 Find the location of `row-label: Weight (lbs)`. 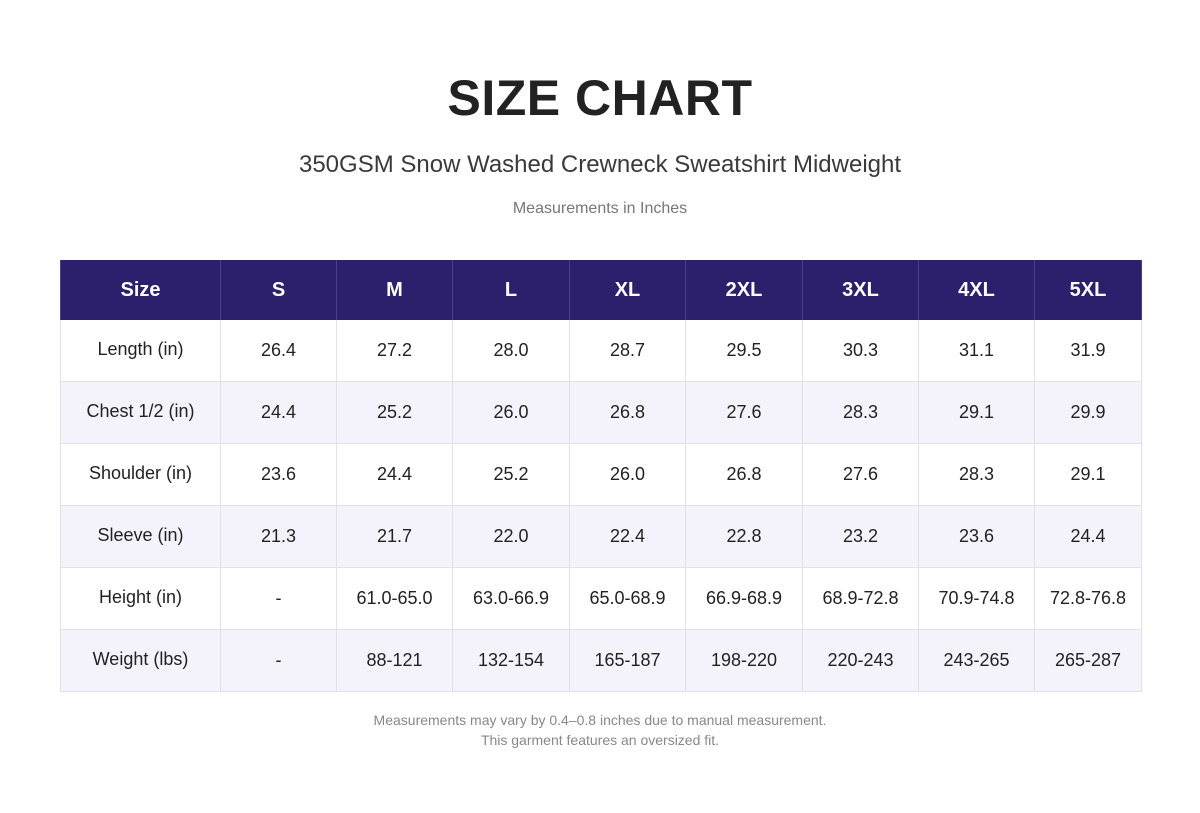

row-label: Weight (lbs) is located at coordinates (140, 660).